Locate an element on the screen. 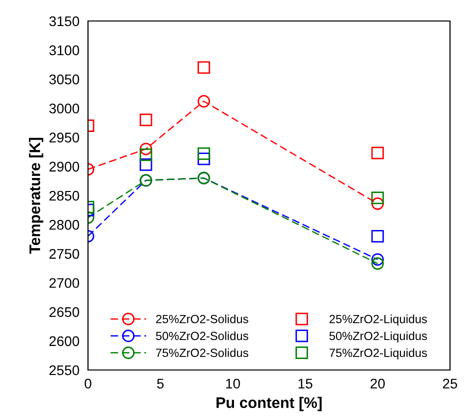 Image resolution: width=468 pixels, height=416 pixels. y-tick-label: 2900 is located at coordinates (64, 167).